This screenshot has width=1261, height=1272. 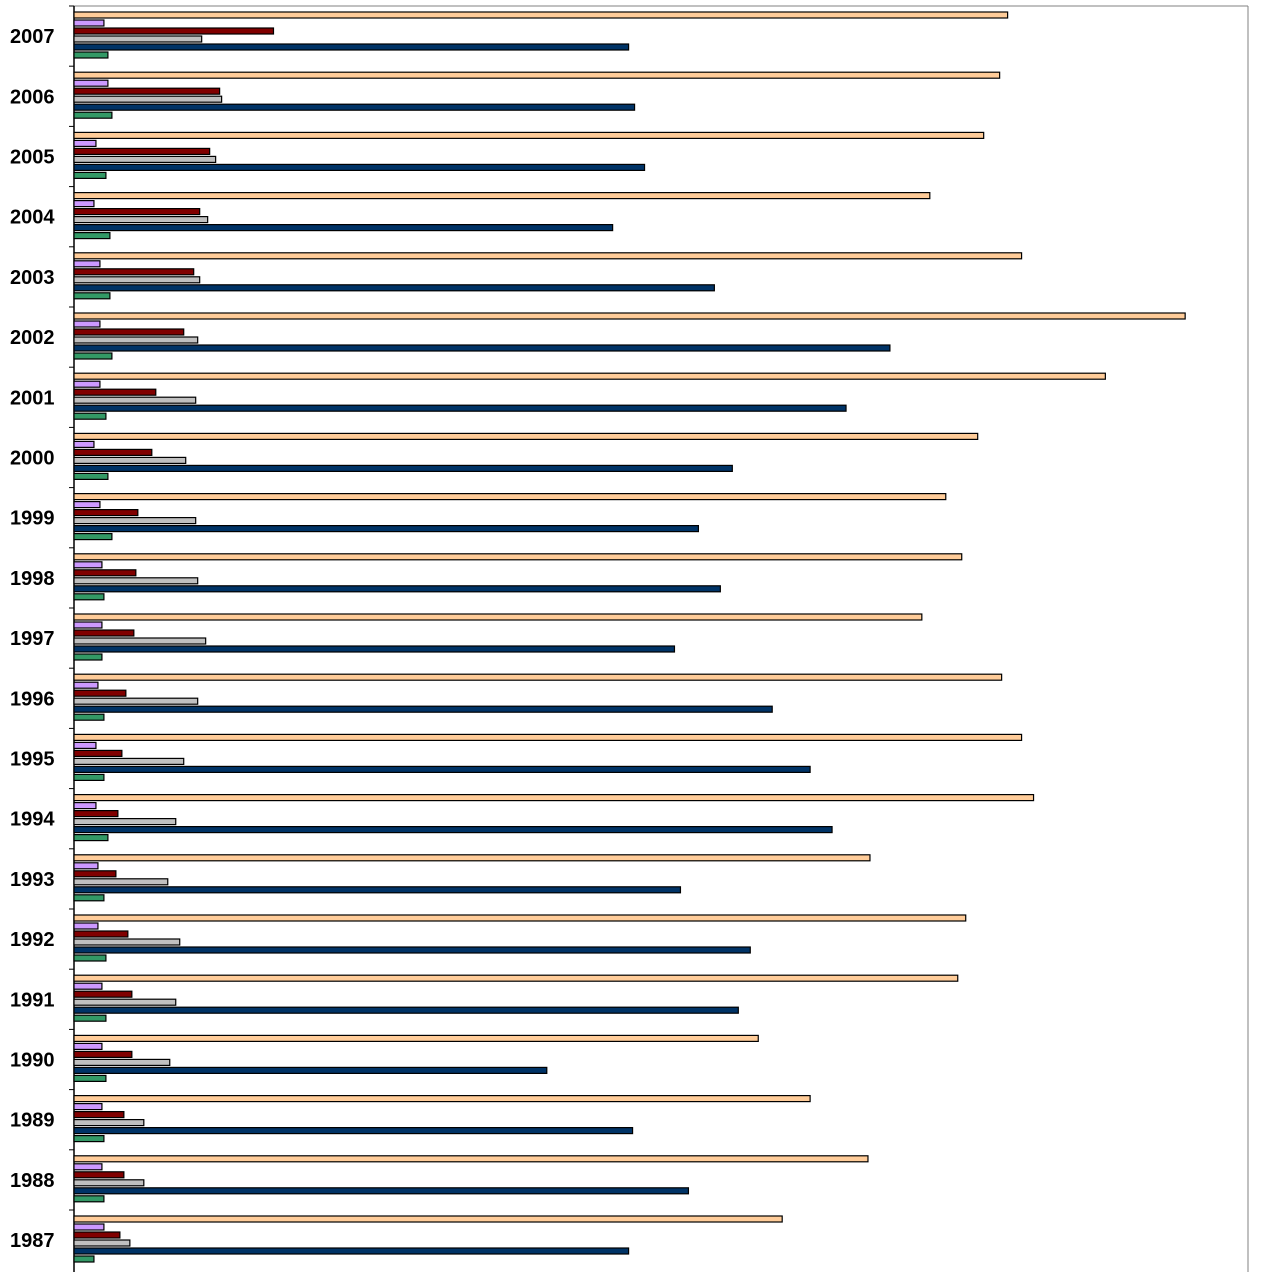 What do you see at coordinates (32, 158) in the screenshot?
I see `y-tick-label-2005: 2005` at bounding box center [32, 158].